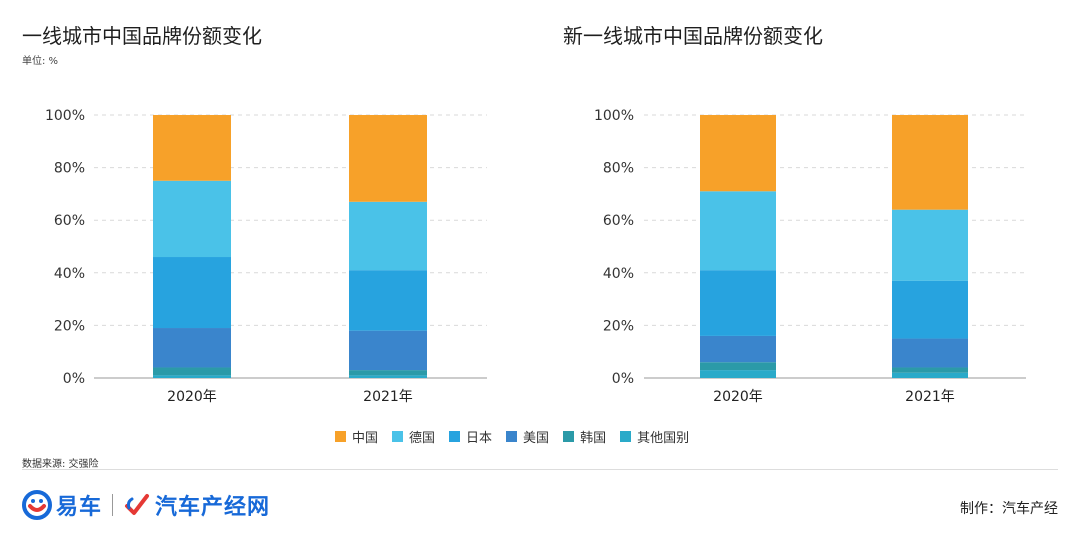 The width and height of the screenshot is (1080, 540). I want to click on legend-swatch-china, so click(340, 436).